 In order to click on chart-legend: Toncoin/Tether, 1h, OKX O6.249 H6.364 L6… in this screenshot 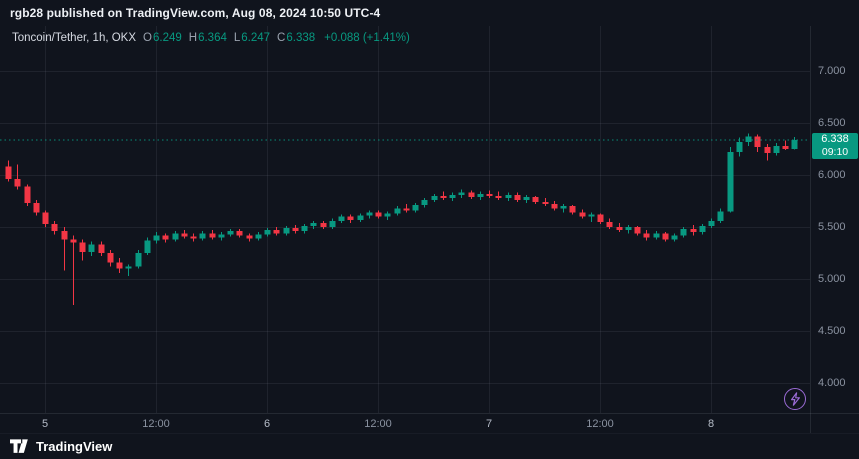, I will do `click(211, 38)`.